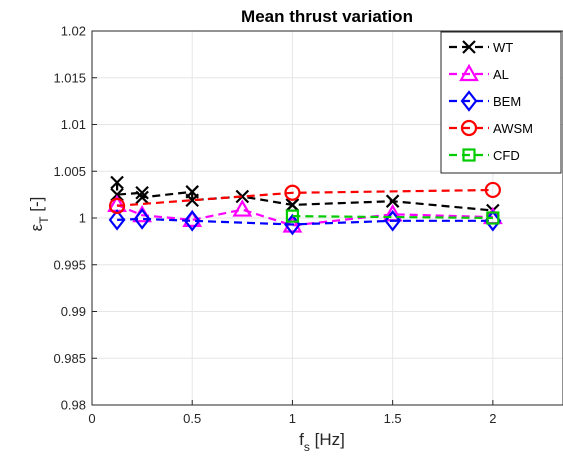 This screenshot has height=468, width=563. I want to click on legend-item-bem: BEM, so click(485, 101).